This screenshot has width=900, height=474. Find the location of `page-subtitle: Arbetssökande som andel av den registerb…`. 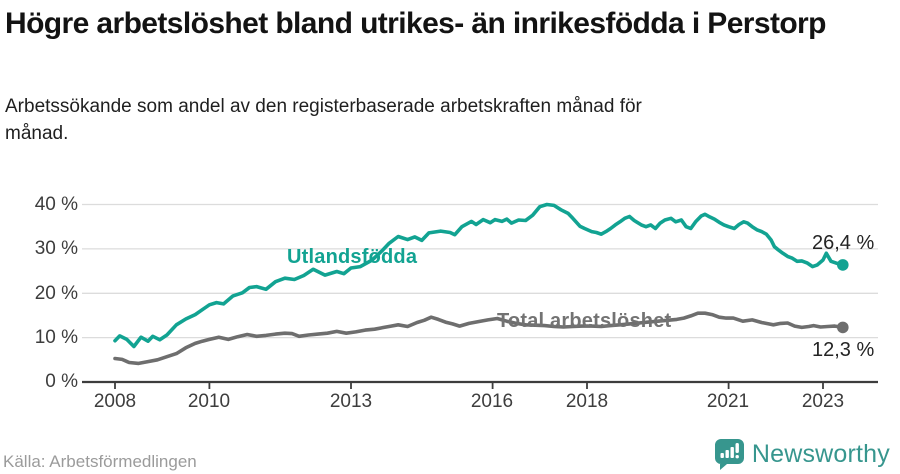

page-subtitle: Arbetssökande som andel av den registerb… is located at coordinates (323, 120).